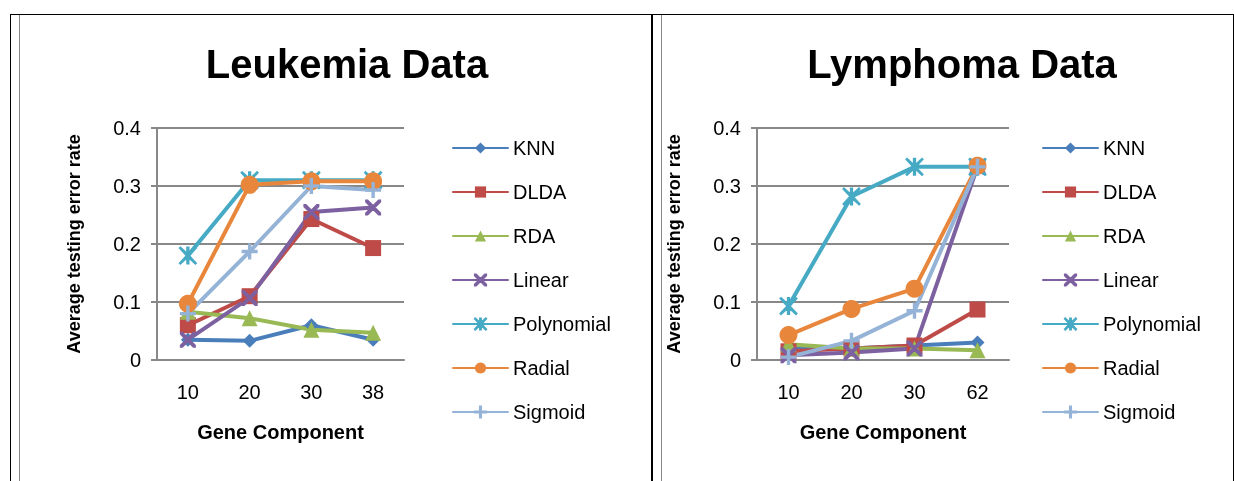  Describe the element at coordinates (373, 392) in the screenshot. I see `x-tick-label: 38` at that location.